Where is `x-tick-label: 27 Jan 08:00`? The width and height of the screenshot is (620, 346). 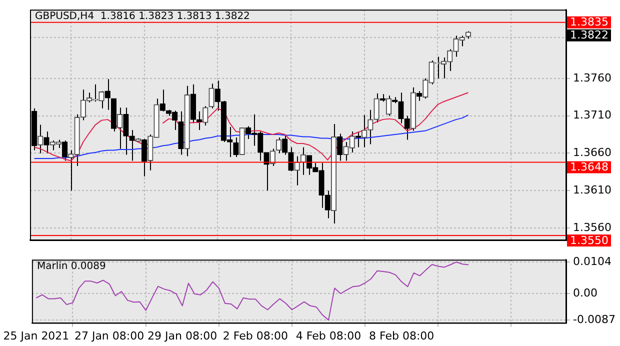 x-tick-label: 27 Jan 08:00 is located at coordinates (109, 335).